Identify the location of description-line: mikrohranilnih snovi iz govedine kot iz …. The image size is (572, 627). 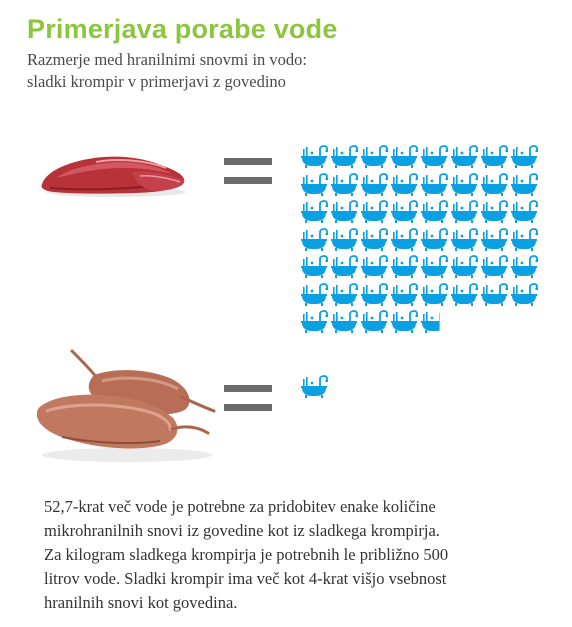
(242, 530).